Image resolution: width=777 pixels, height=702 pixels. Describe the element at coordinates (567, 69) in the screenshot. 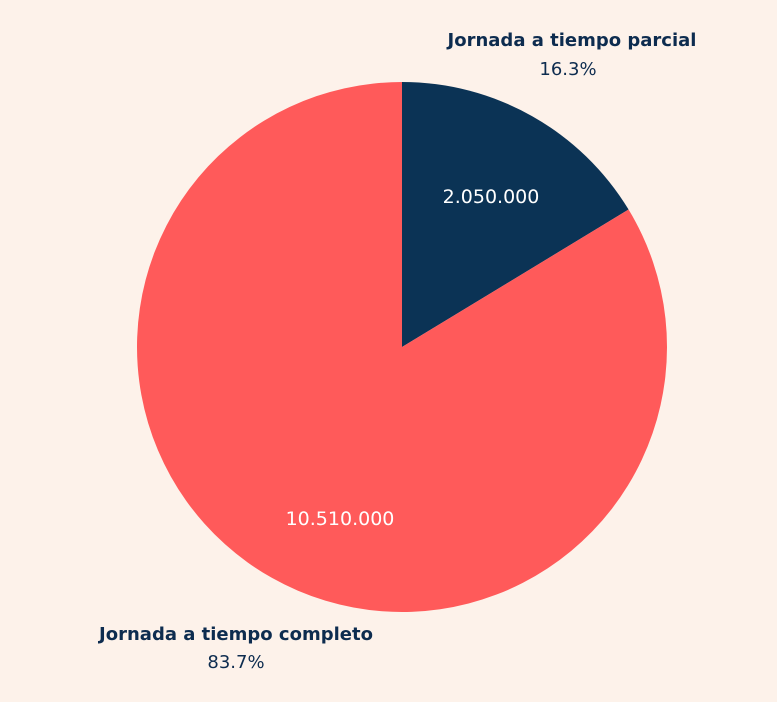

I see `slice-percent-label-part-time: 16.3%` at that location.